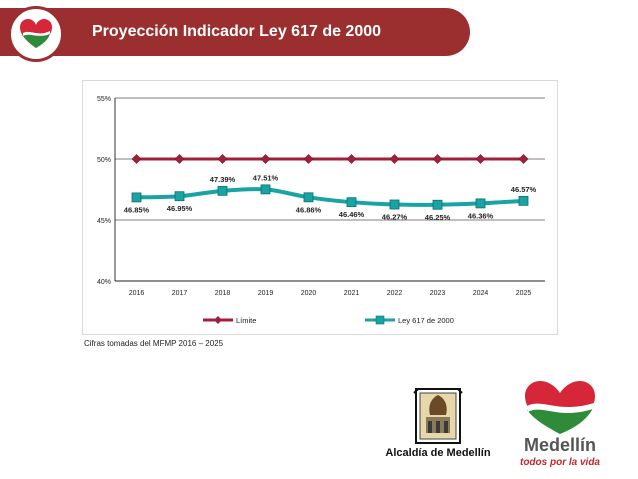 This screenshot has height=479, width=638. What do you see at coordinates (137, 293) in the screenshot?
I see `x-tick-label: 2016` at bounding box center [137, 293].